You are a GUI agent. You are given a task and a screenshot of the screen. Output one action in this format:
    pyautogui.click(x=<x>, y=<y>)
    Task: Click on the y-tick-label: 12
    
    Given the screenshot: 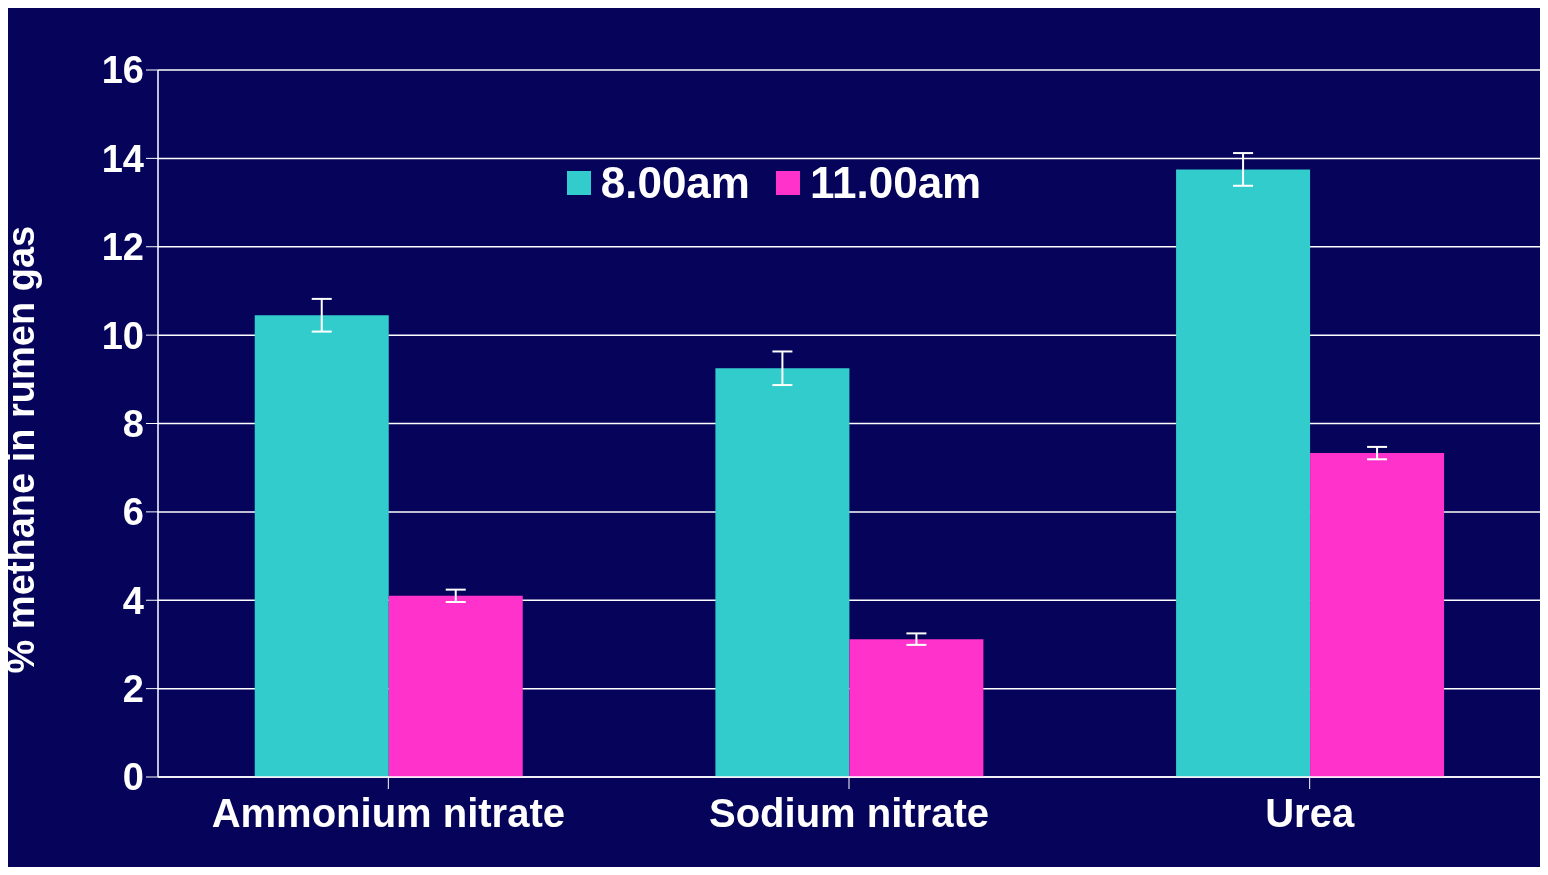 What is the action you would take?
    pyautogui.click(x=122, y=247)
    